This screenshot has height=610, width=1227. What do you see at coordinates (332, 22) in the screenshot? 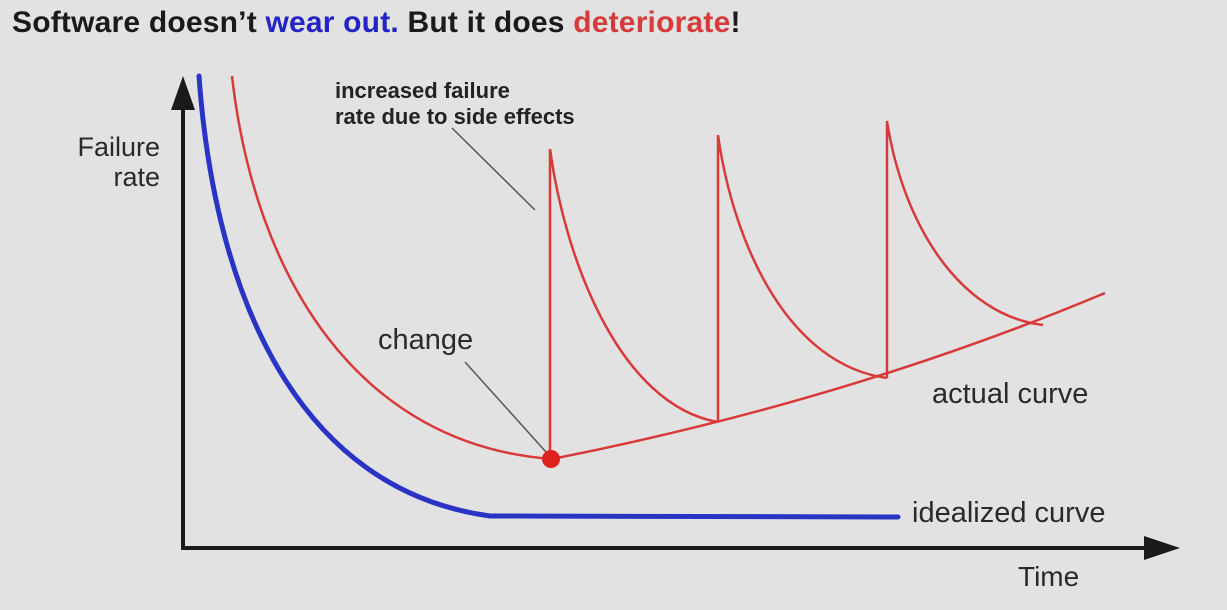
I see `title-part-wear-out: wear out.` at bounding box center [332, 22].